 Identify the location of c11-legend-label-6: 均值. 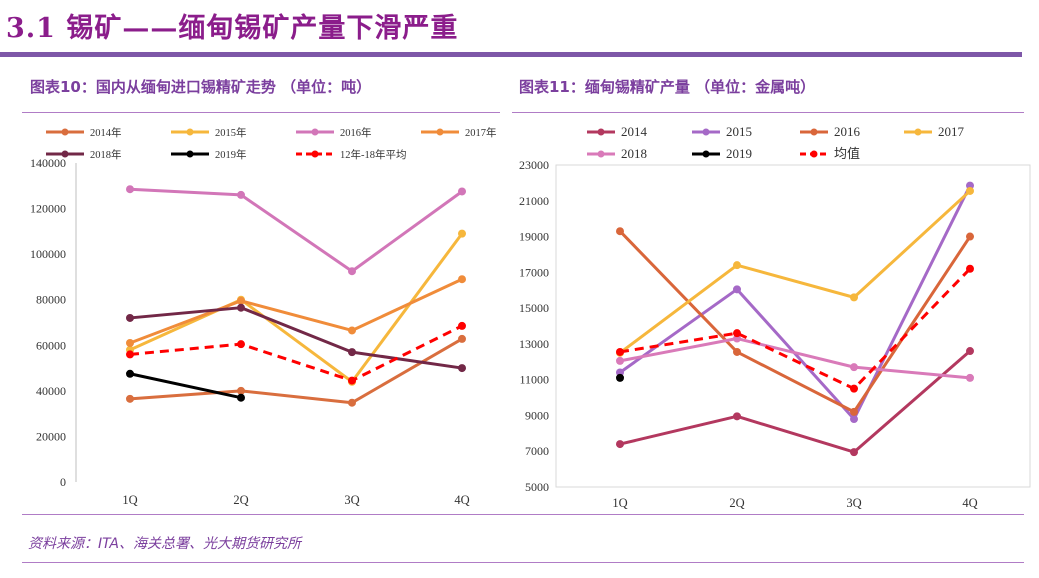
(847, 153).